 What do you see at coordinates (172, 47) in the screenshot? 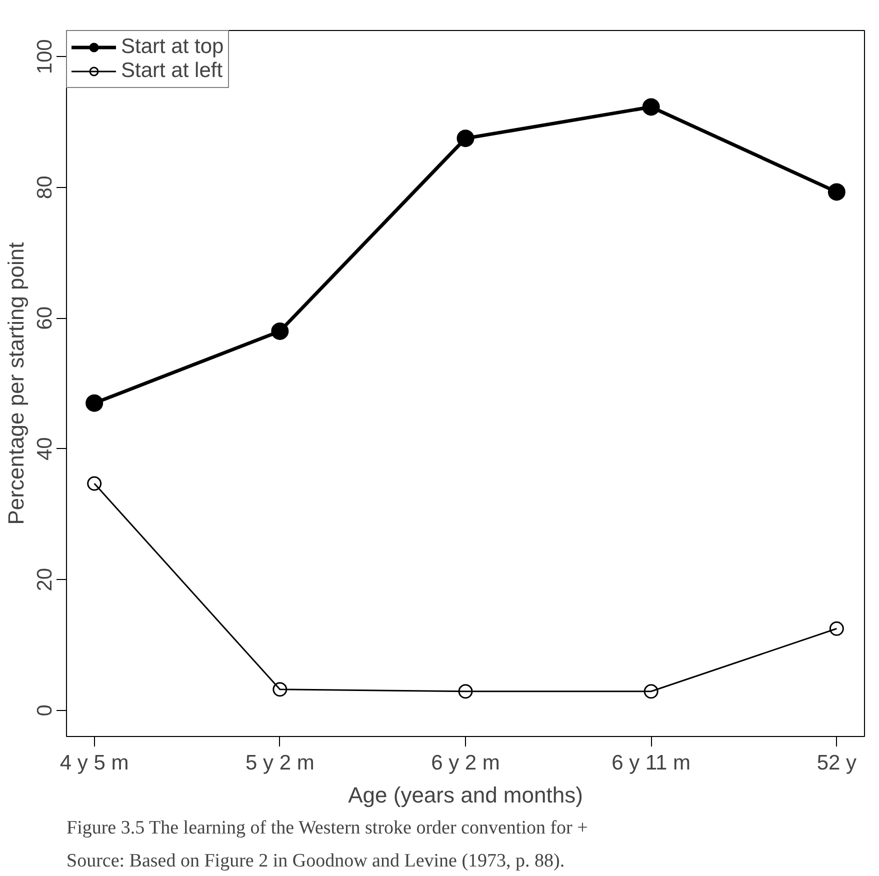
I see `legend-label: Start at top` at bounding box center [172, 47].